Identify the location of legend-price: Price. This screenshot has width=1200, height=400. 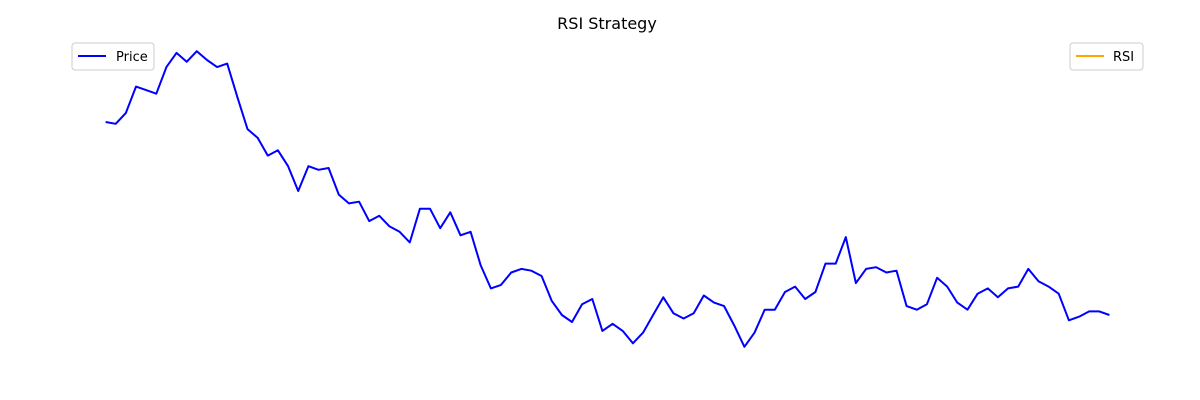
(113, 56).